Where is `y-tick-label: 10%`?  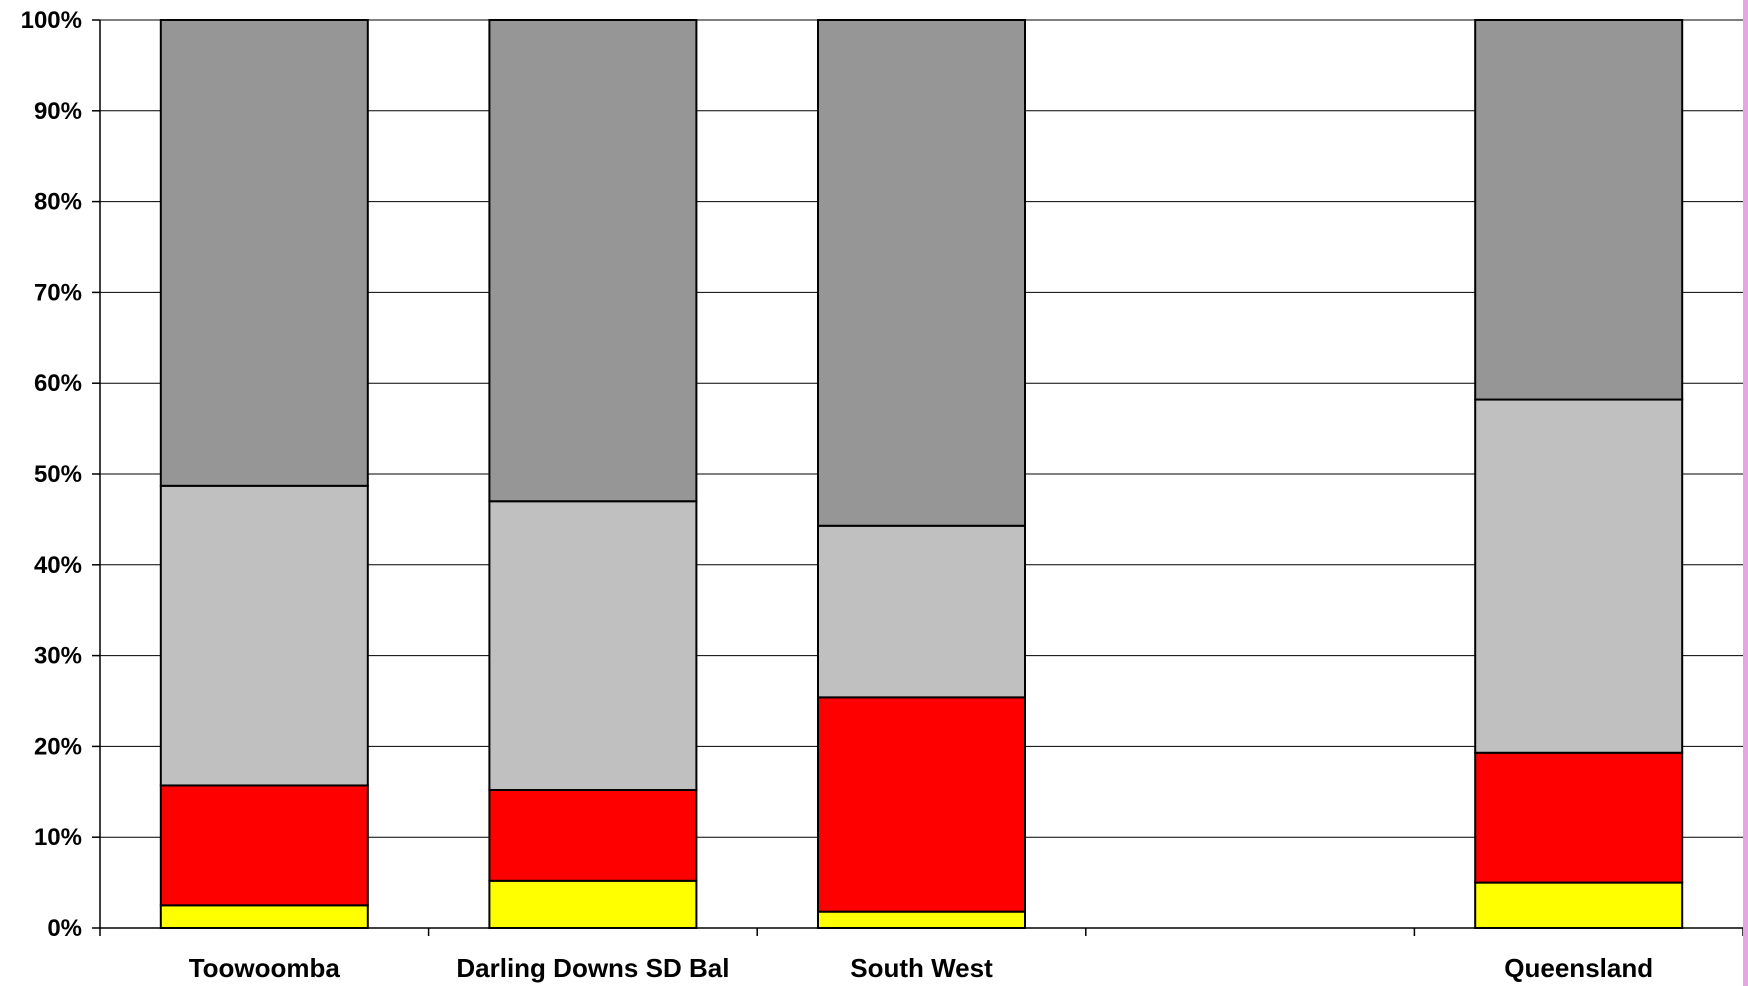
y-tick-label: 10% is located at coordinates (58, 837).